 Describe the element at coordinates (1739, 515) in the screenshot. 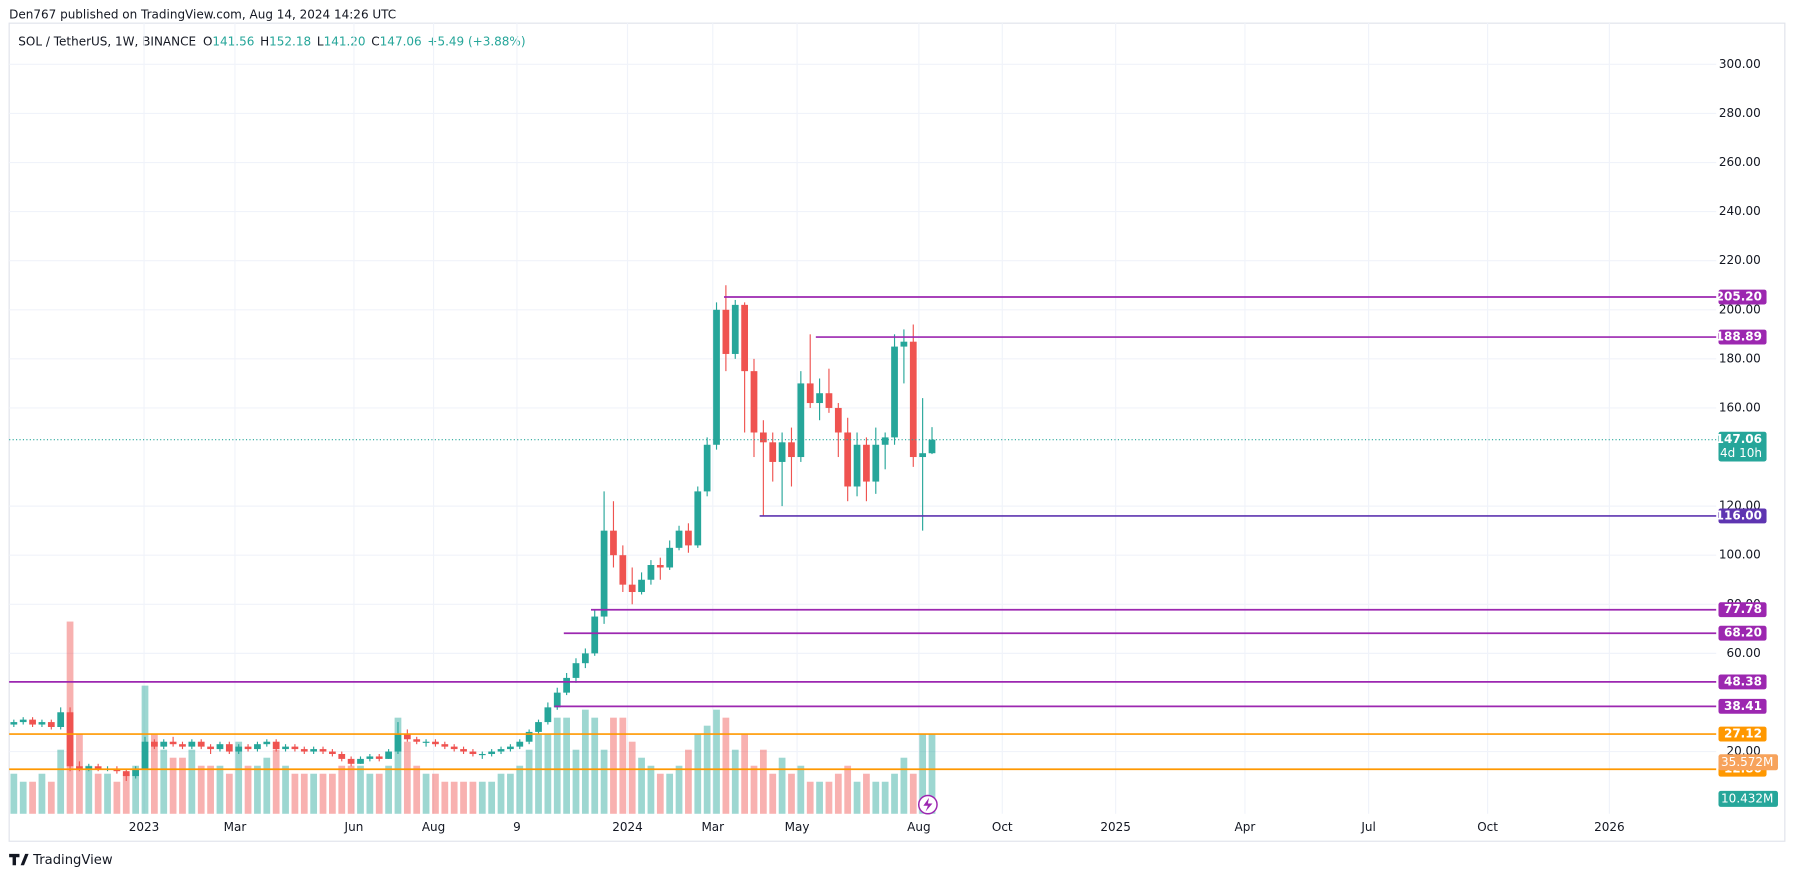

I see `level-label: 116.00` at that location.